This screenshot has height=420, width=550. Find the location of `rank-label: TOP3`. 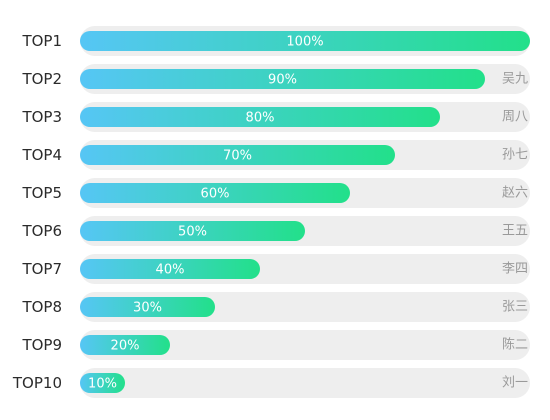

rank-label: TOP3 is located at coordinates (41, 117).